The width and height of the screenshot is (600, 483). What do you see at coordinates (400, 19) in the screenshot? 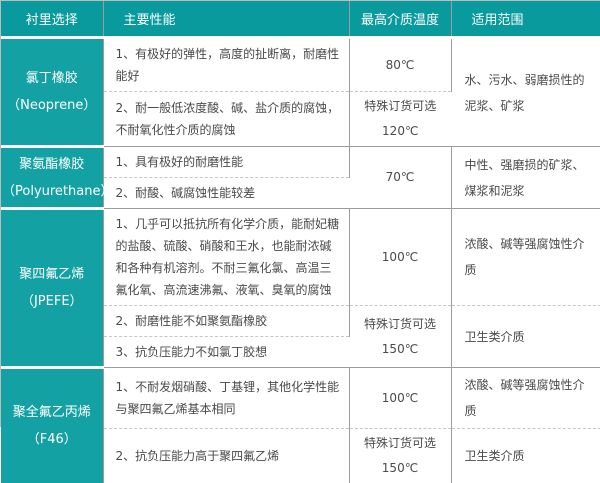
I see `header-max-temp: 最高介质温度` at bounding box center [400, 19].